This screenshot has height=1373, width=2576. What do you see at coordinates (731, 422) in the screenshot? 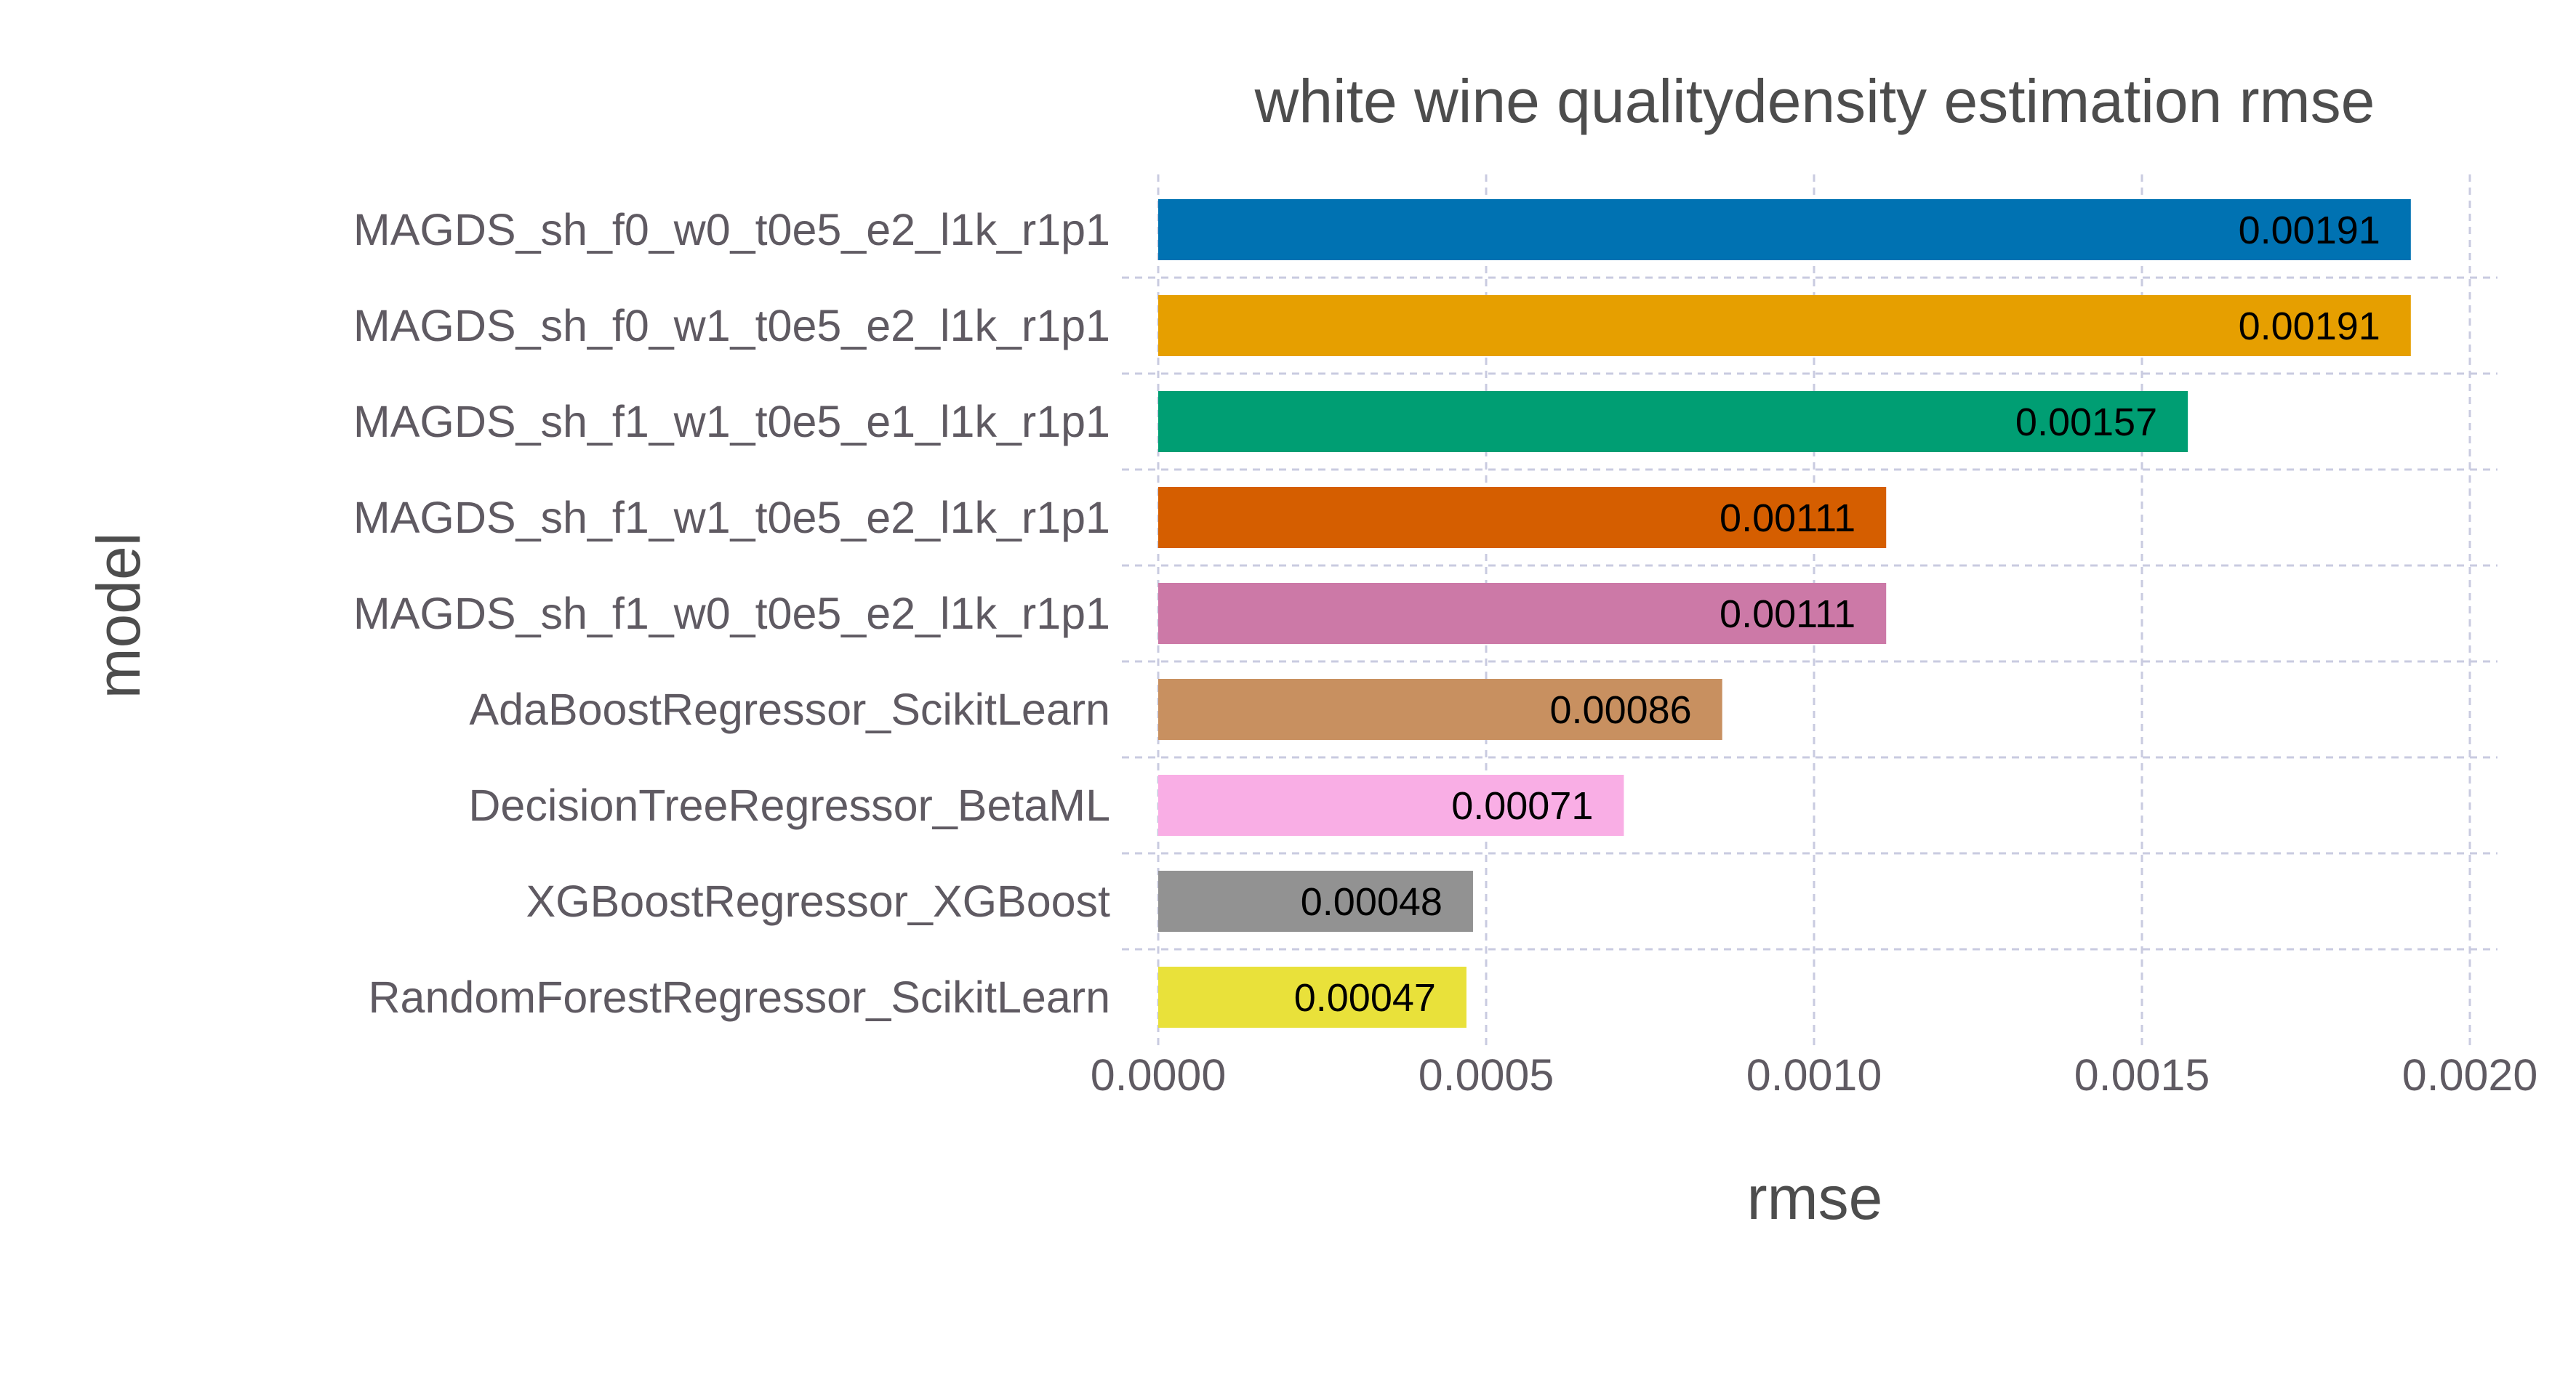
I see `category-label: MAGDS_sh_f1_w1_t0e5_e1_l1k_r1p1` at bounding box center [731, 422].